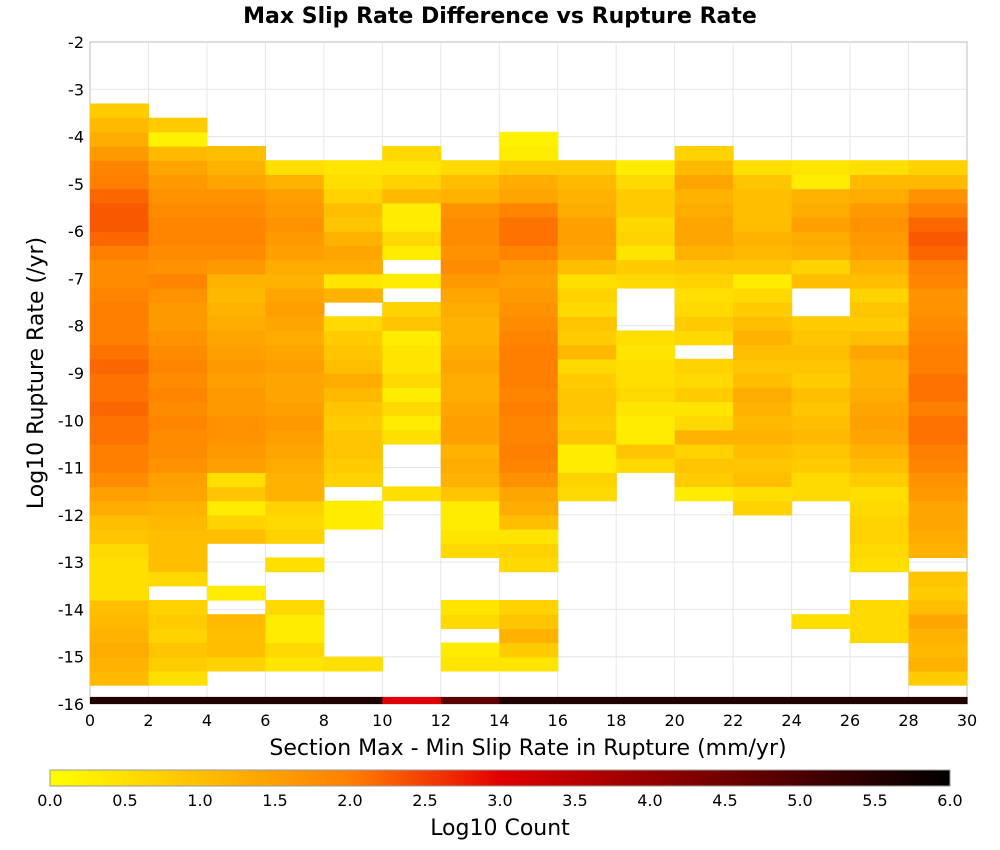  Describe the element at coordinates (724, 800) in the screenshot. I see `colorbar-tick-label: 4.5` at that location.